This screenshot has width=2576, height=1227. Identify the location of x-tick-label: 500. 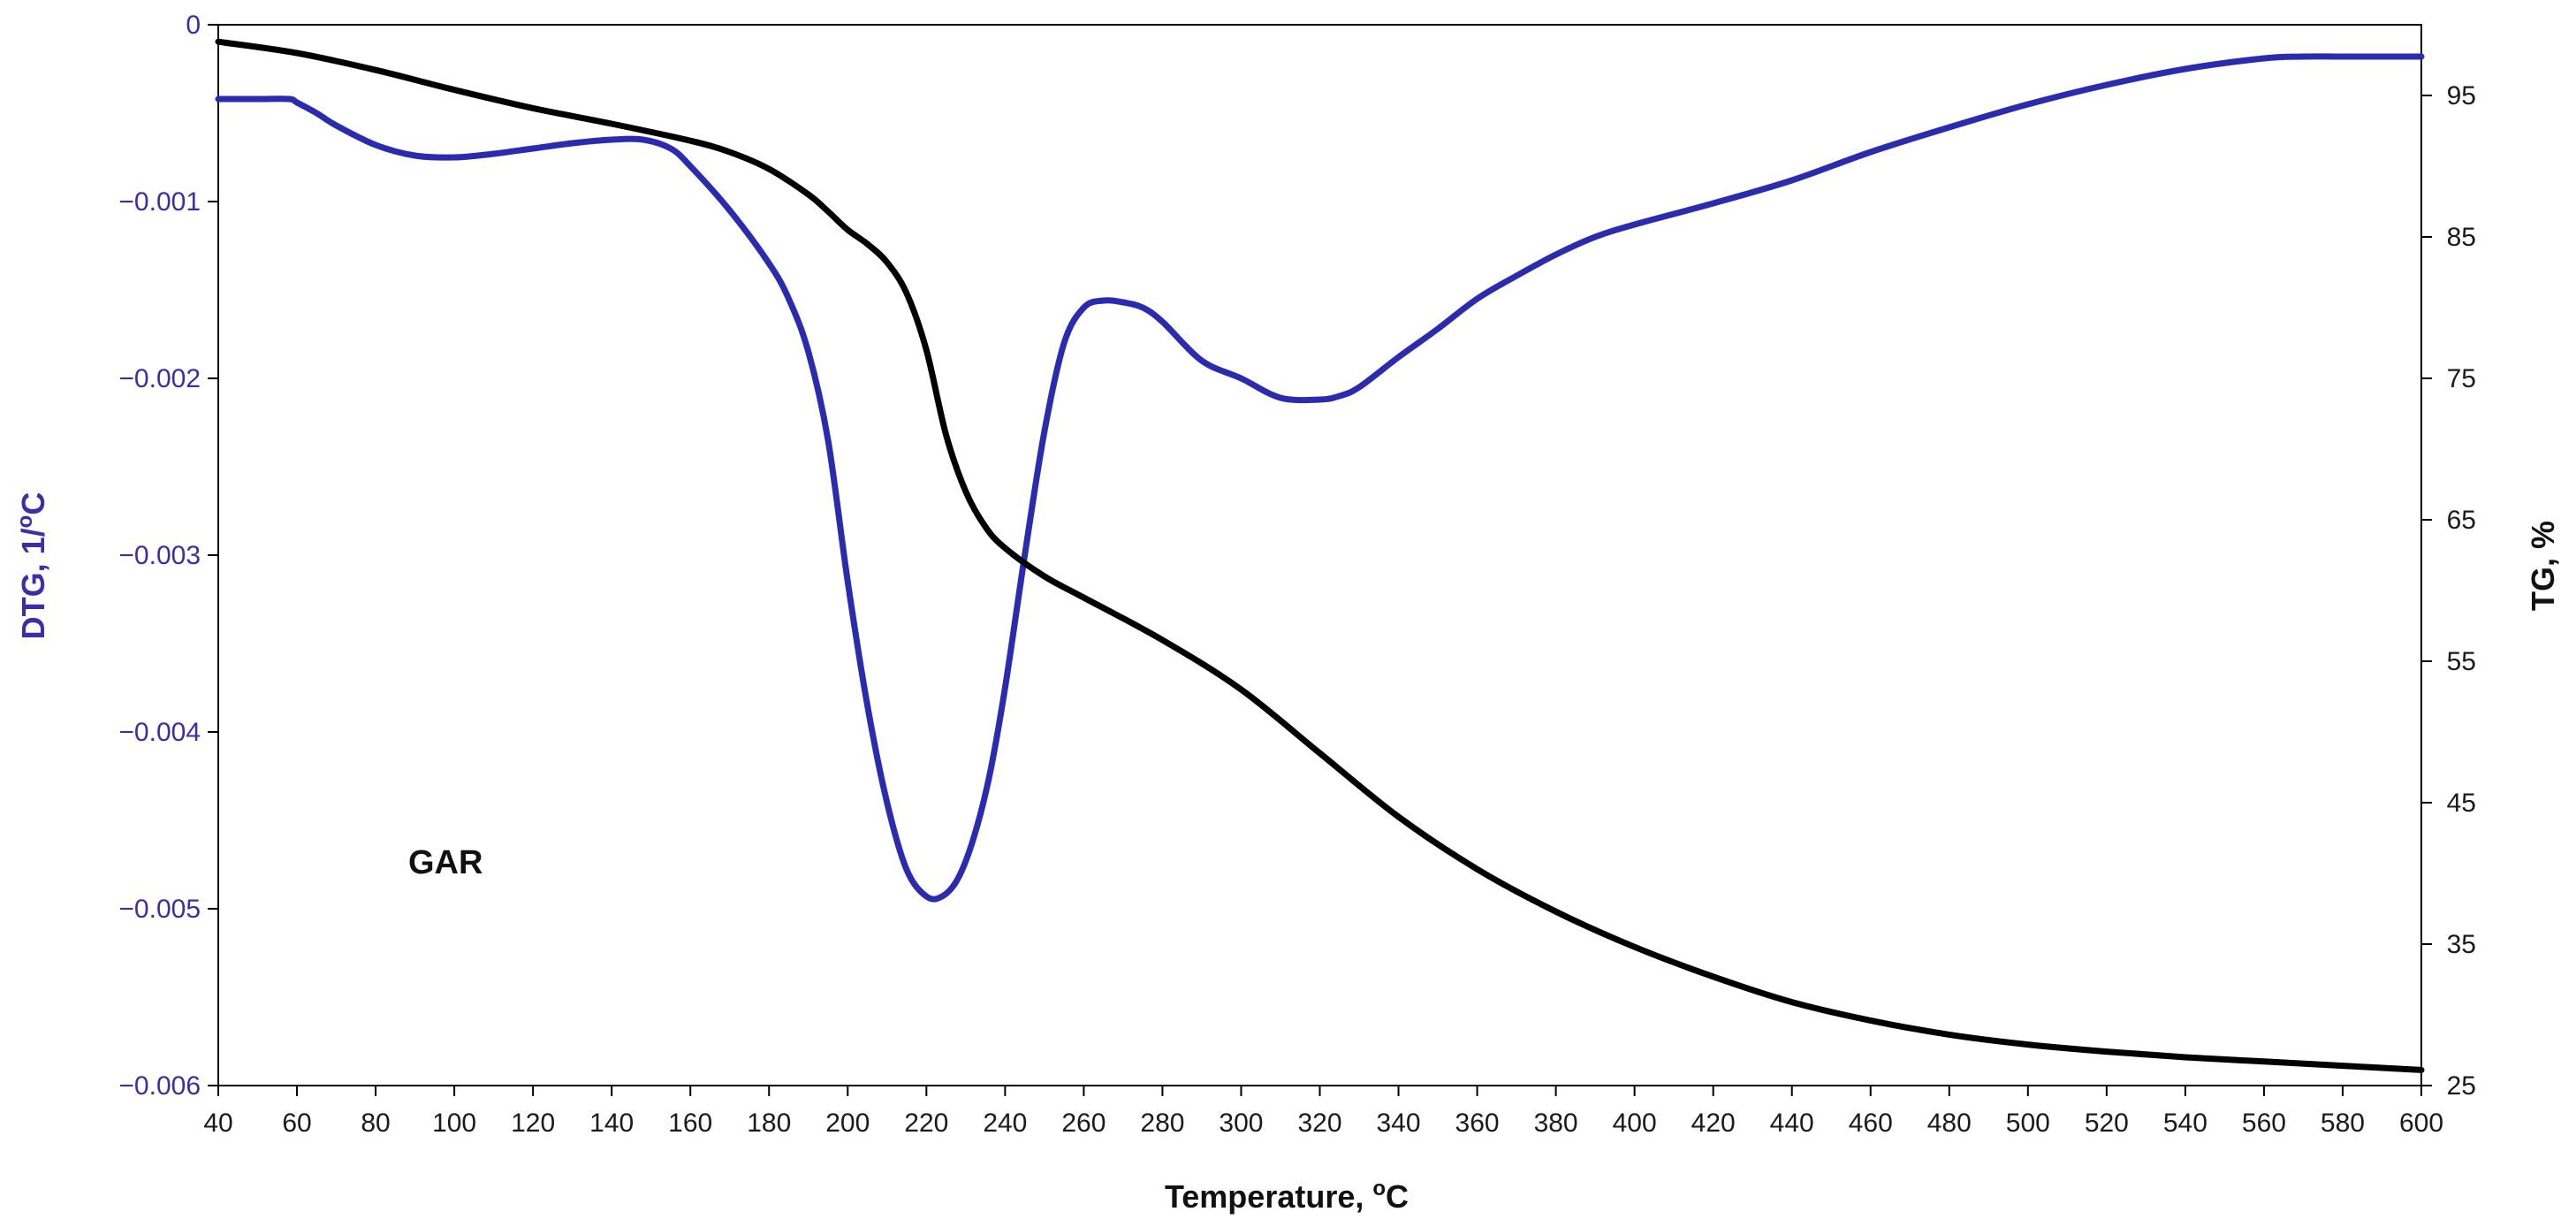
(2028, 1123).